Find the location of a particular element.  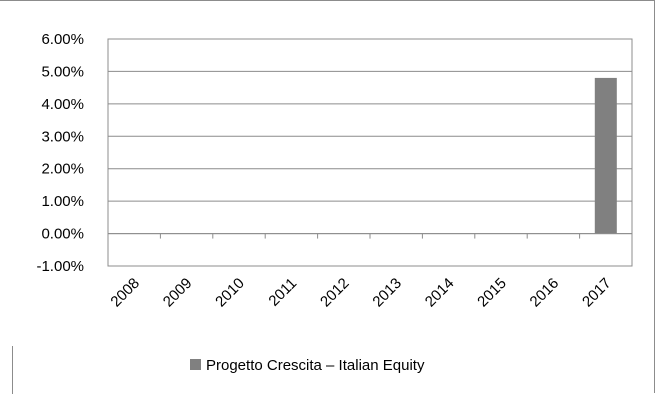

y-tick-label: 5.00% is located at coordinates (62, 71).